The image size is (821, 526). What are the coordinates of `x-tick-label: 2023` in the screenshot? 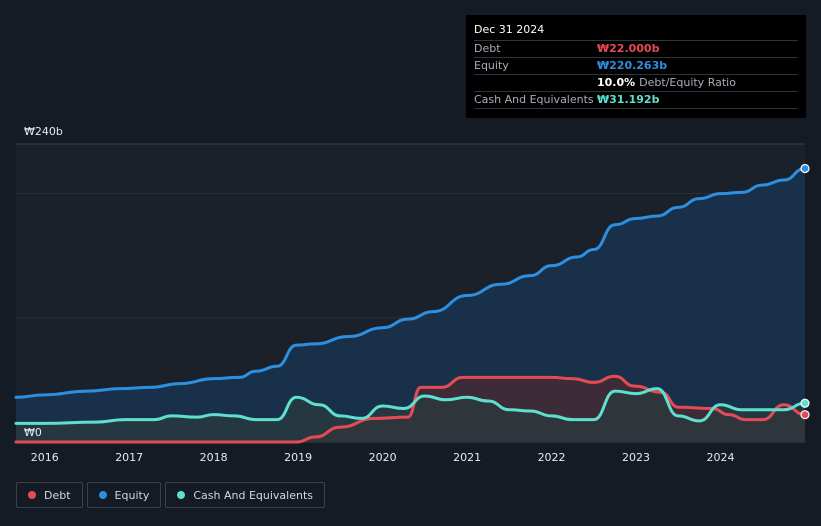 It's located at (636, 457).